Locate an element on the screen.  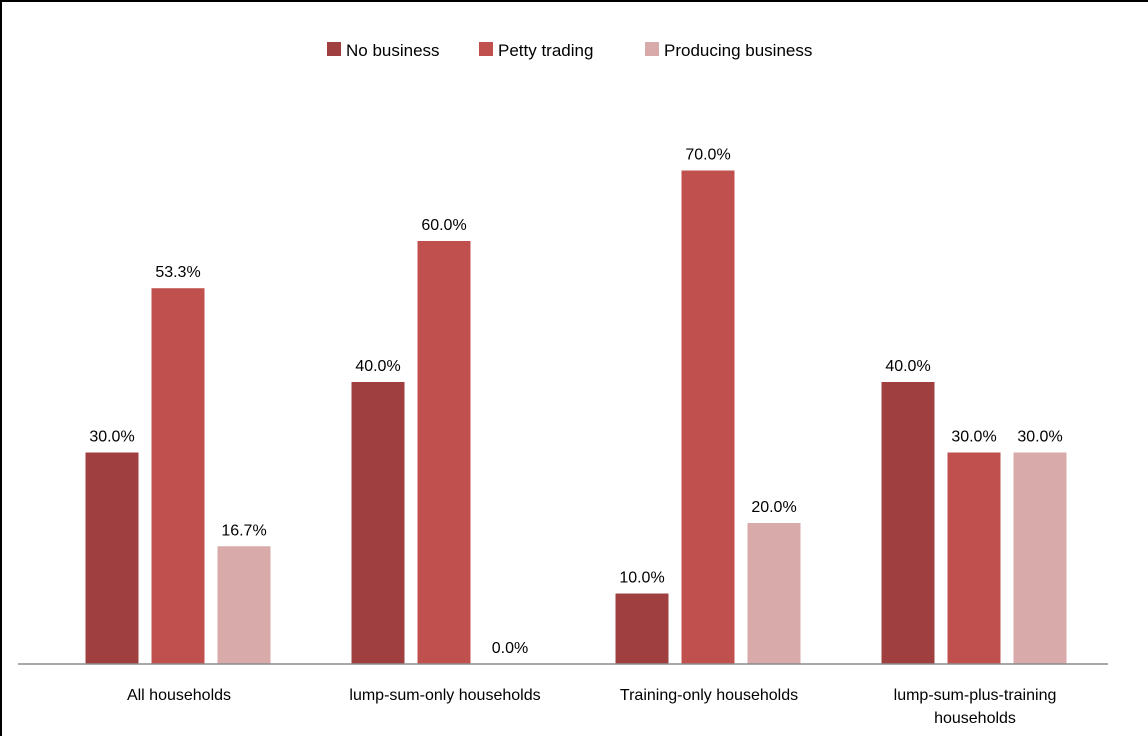
data-label-no-business-2: 10.0% is located at coordinates (641, 578).